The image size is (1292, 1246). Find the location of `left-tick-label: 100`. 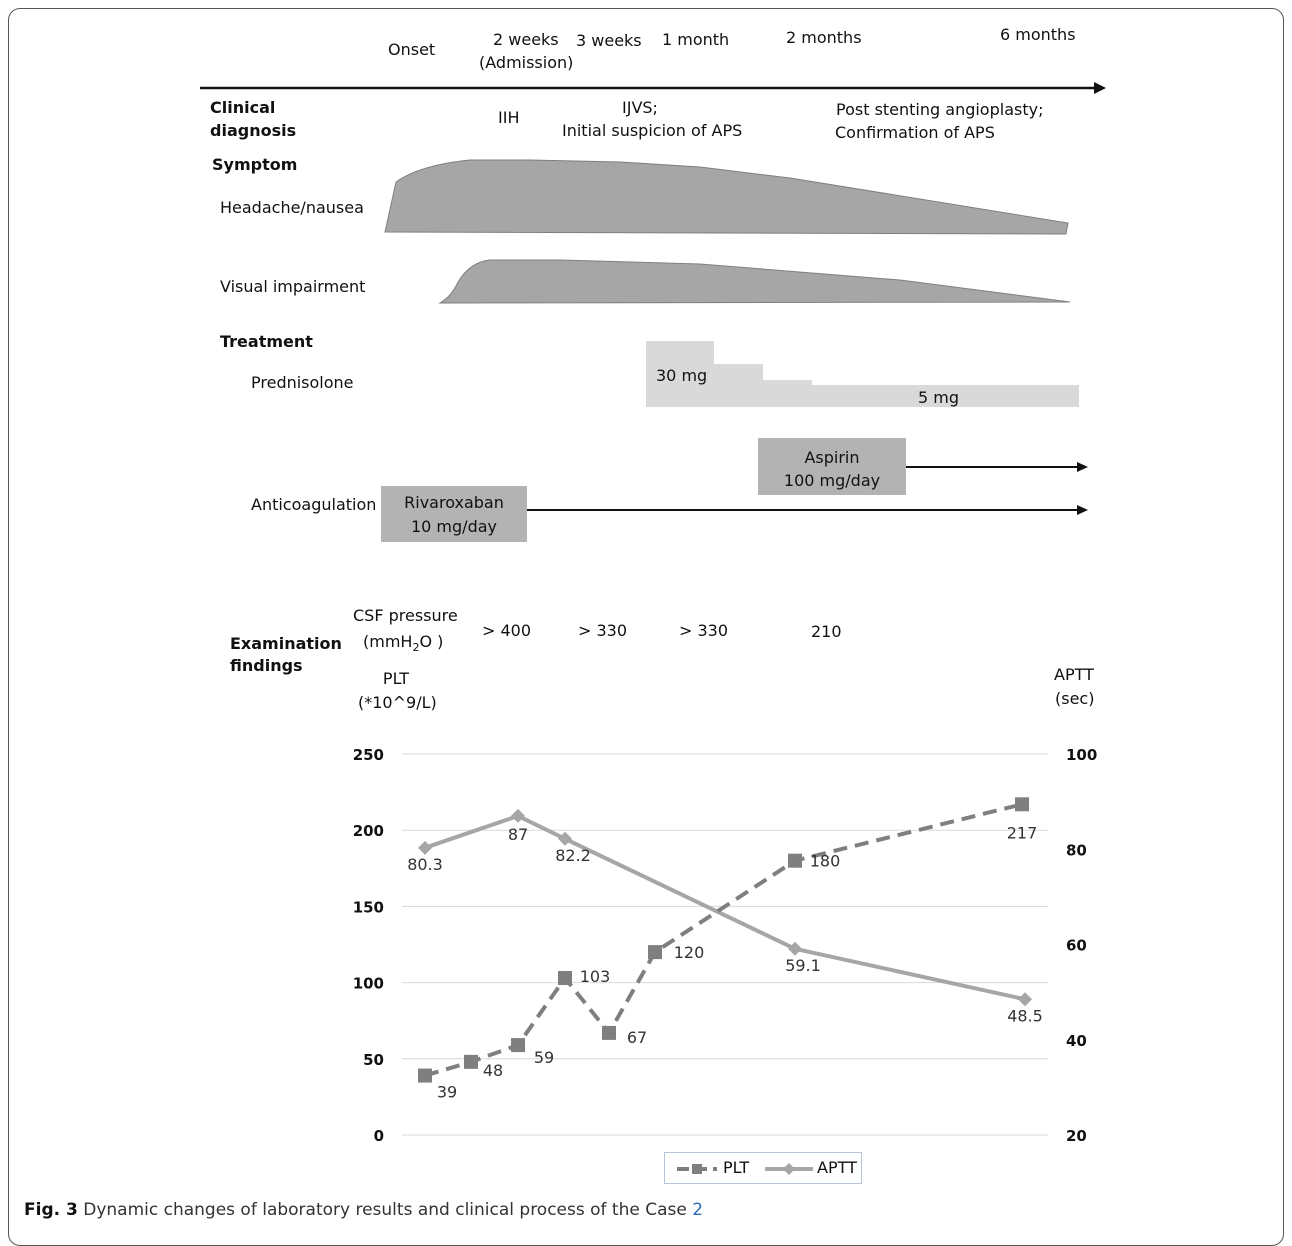

left-tick-label: 100 is located at coordinates (368, 984).